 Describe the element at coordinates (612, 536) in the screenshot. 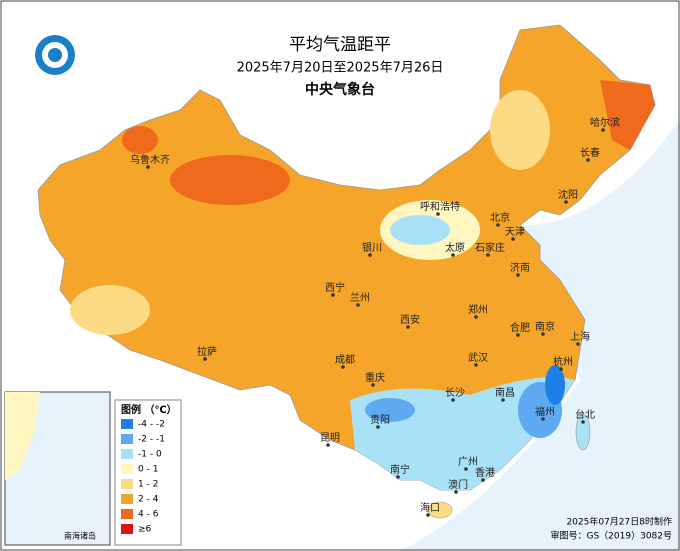

I see `footer-line: 审图号：GS（2019）3082号` at that location.